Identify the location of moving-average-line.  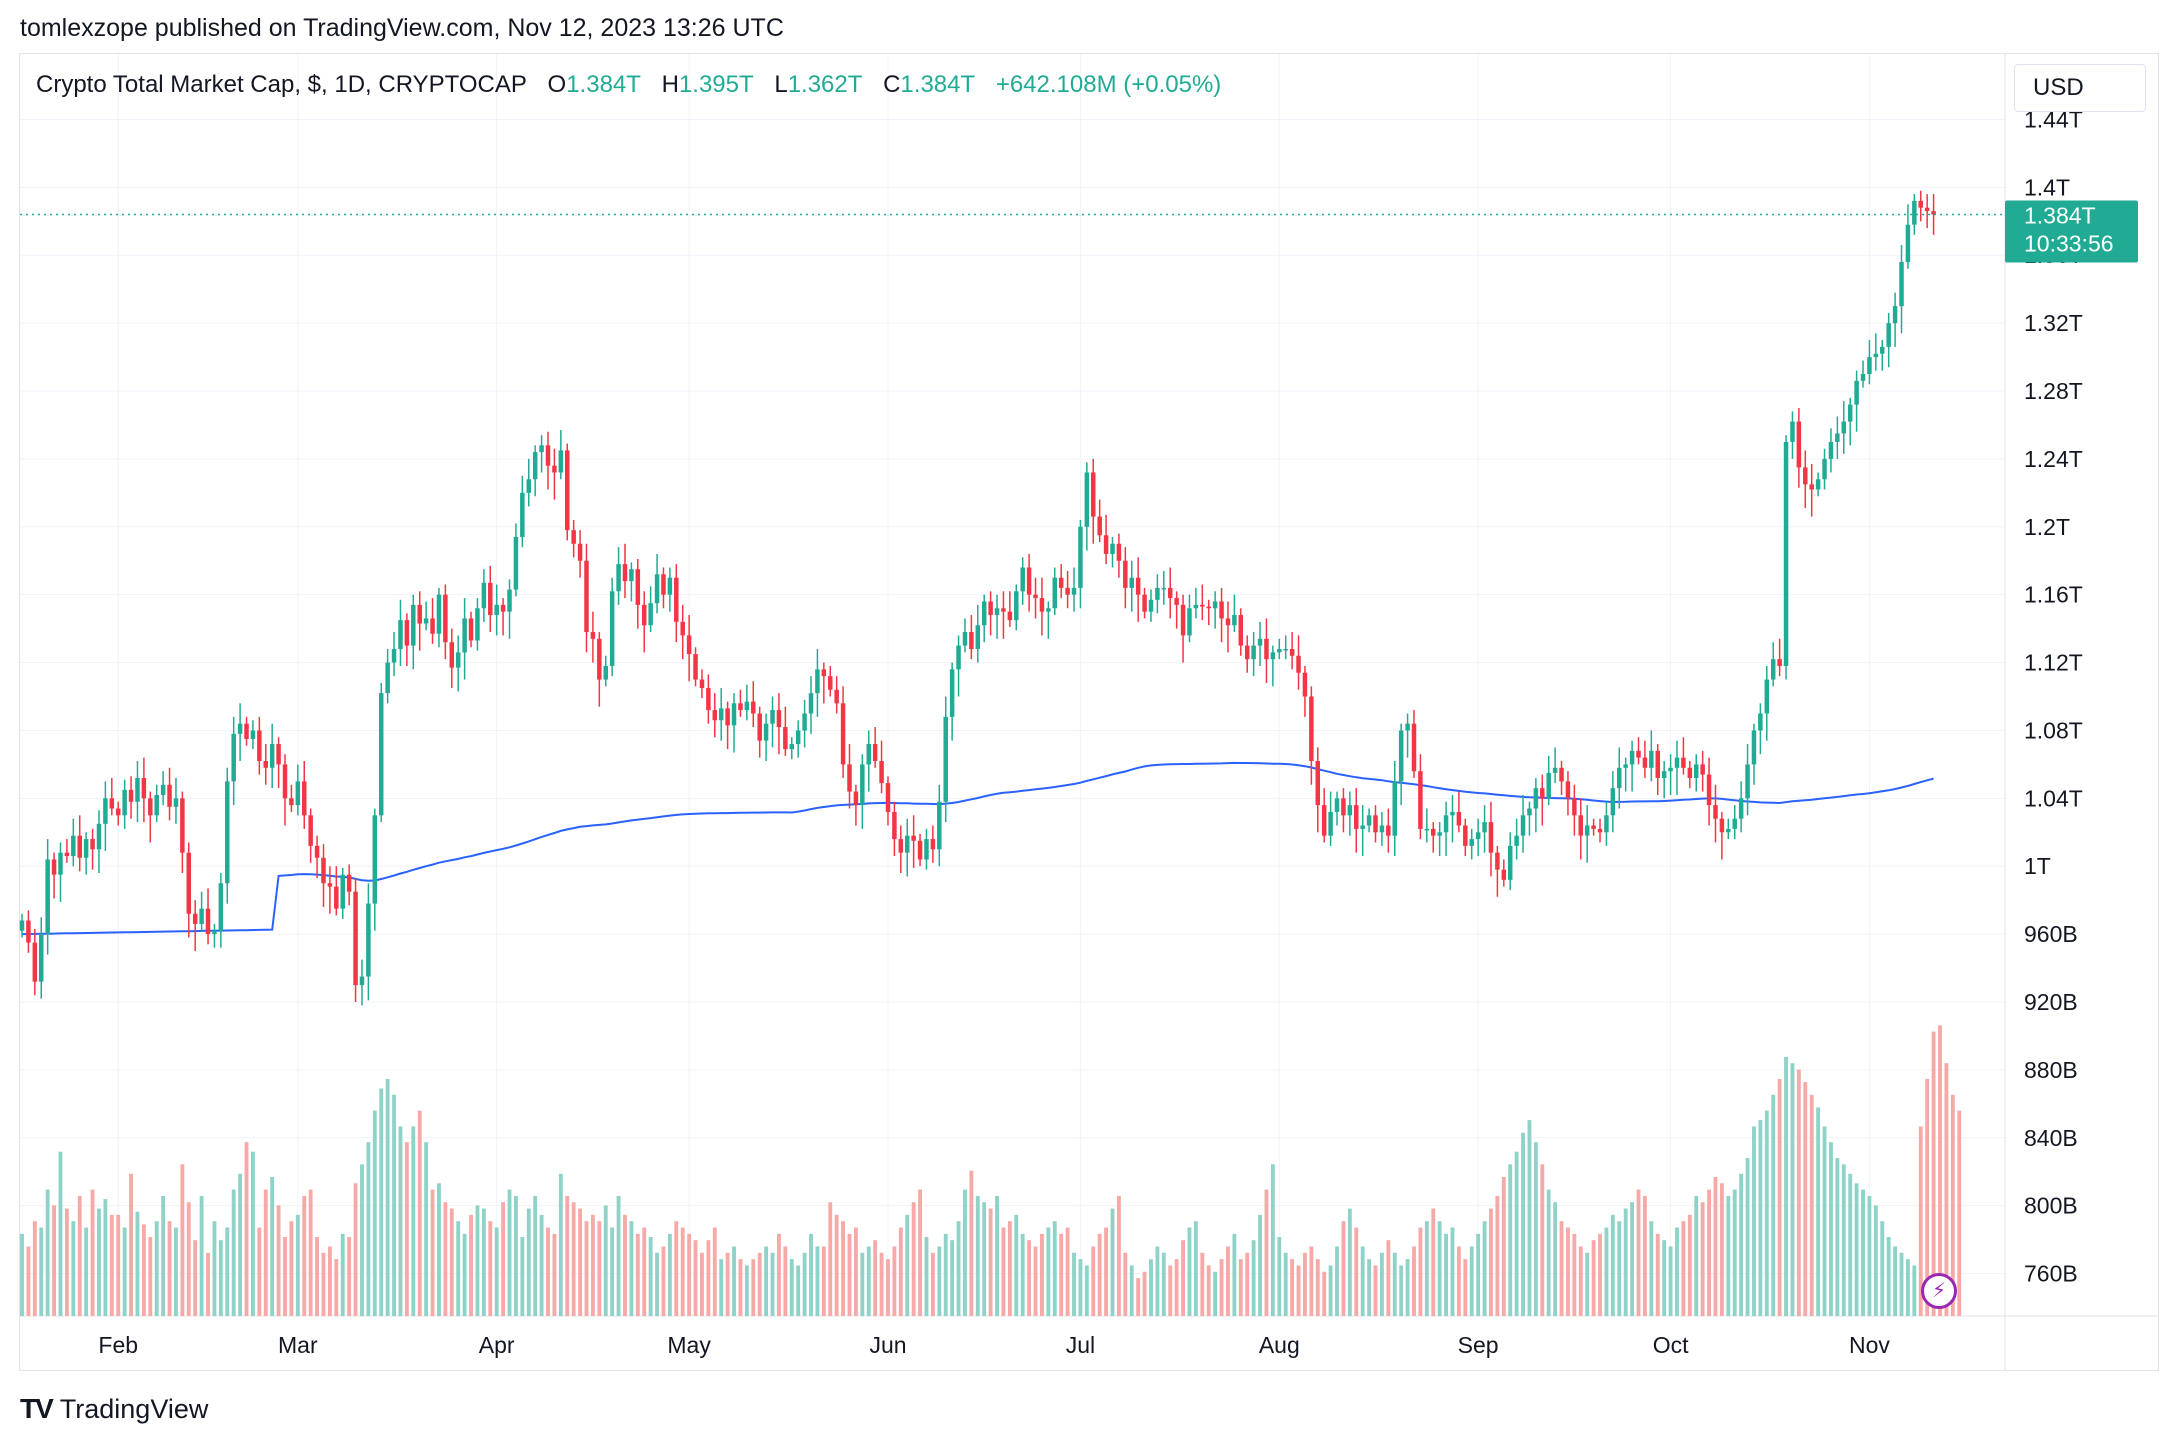
(977, 848).